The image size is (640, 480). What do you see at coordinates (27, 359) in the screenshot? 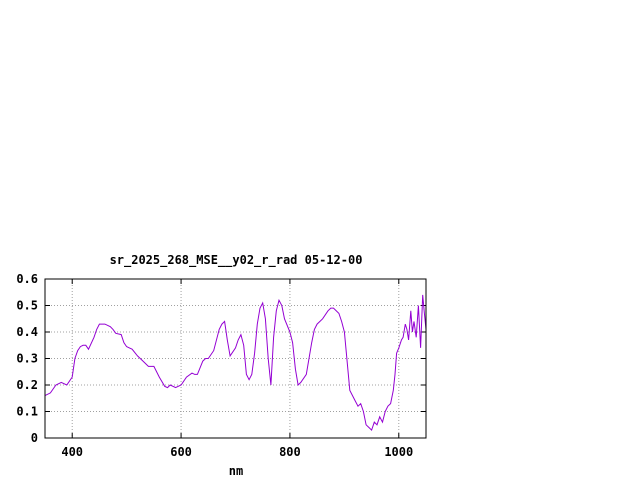
I see `y-tick-label: 0.3` at bounding box center [27, 359].